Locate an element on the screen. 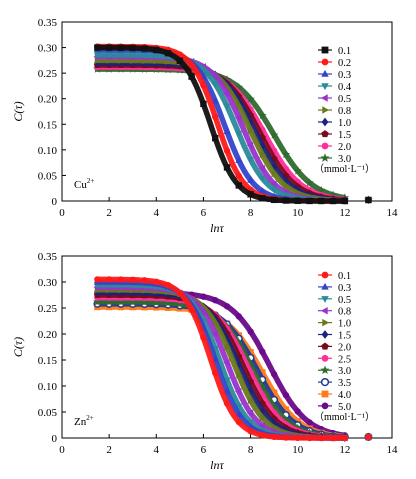  legend-item: 2.0 is located at coordinates (334, 347).